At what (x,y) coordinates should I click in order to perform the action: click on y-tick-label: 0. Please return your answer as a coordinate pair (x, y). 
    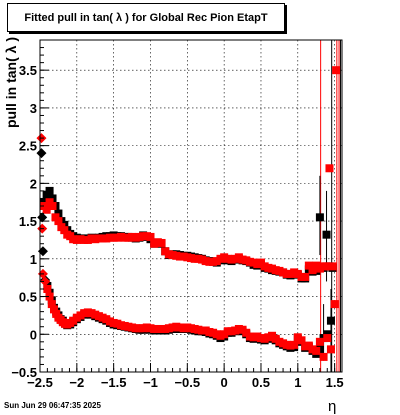
    Looking at the image, I should click on (33, 334).